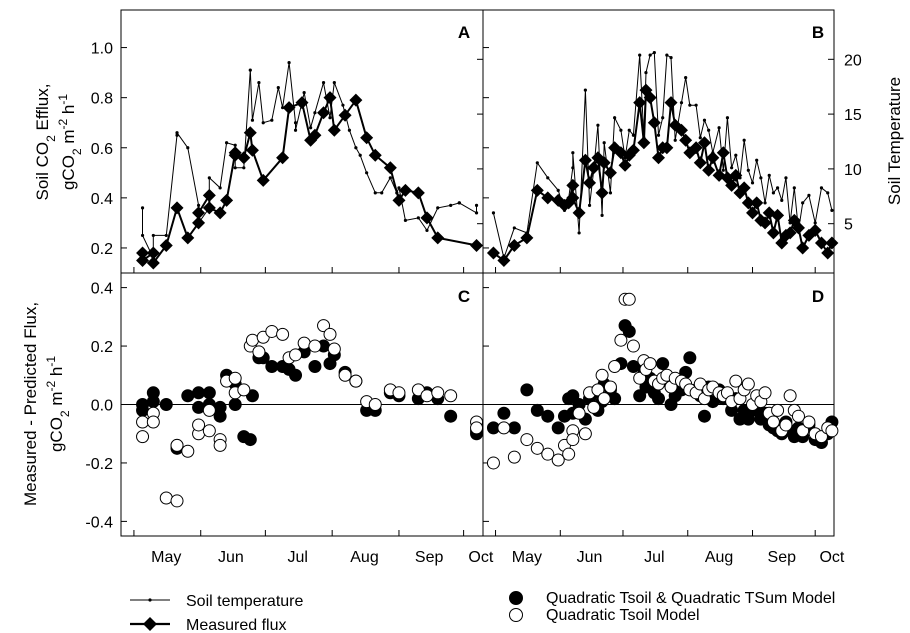  What do you see at coordinates (309, 160) in the screenshot?
I see `panel-a-series-soil-temperature` at bounding box center [309, 160].